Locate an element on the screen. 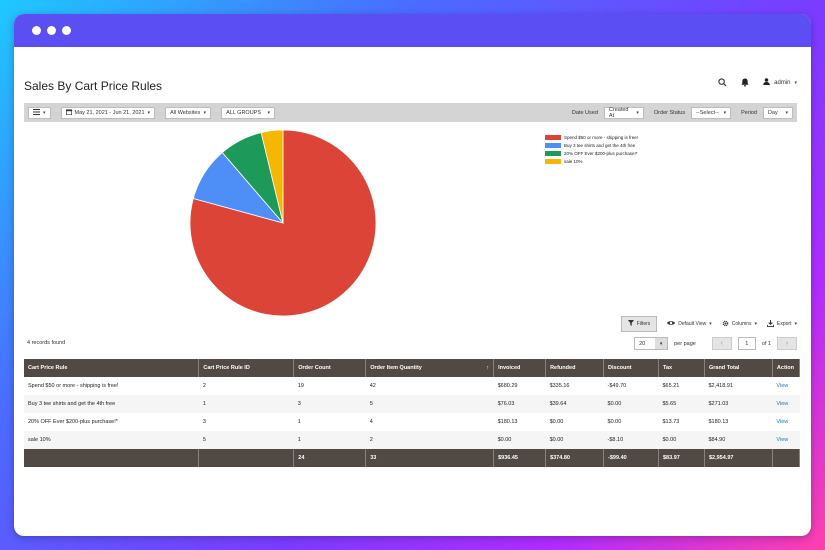  menu-toggle-button: ▾ is located at coordinates (39, 112).